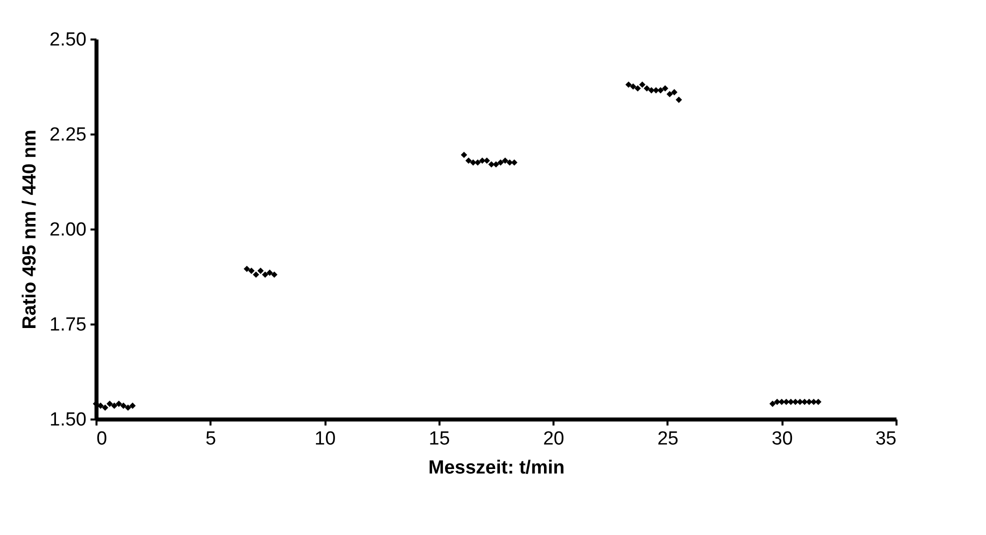  Describe the element at coordinates (885, 439) in the screenshot. I see `x-tick-label: 35` at that location.